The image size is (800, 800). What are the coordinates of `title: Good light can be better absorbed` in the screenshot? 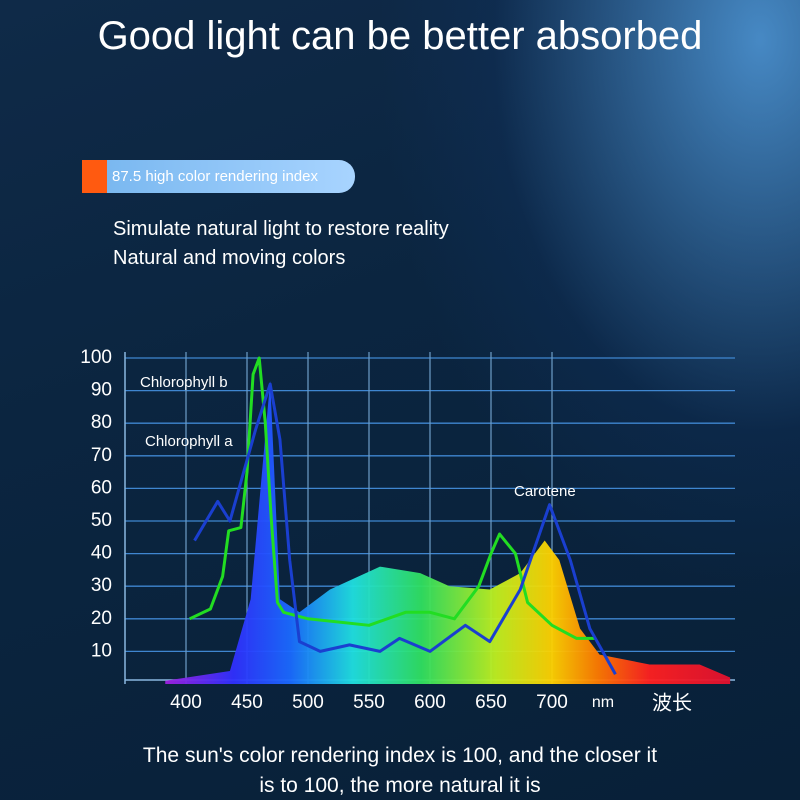 It's located at (400, 36).